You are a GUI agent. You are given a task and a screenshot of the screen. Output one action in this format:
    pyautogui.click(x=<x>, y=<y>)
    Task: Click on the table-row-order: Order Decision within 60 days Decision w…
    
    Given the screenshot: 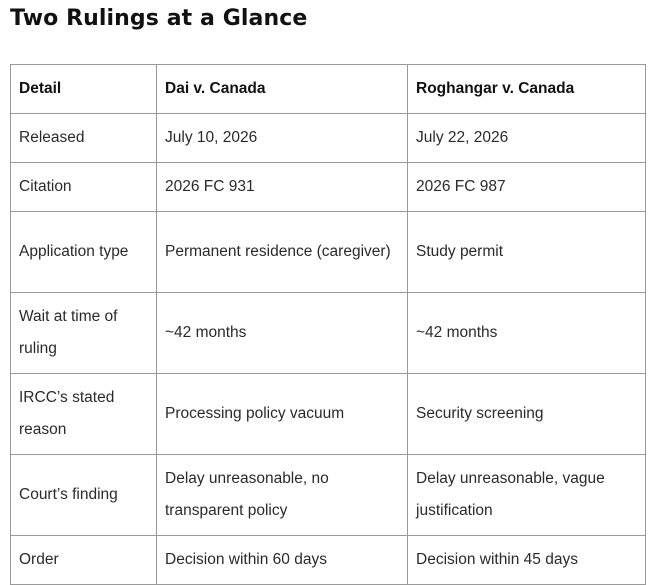 What is the action you would take?
    pyautogui.click(x=328, y=560)
    